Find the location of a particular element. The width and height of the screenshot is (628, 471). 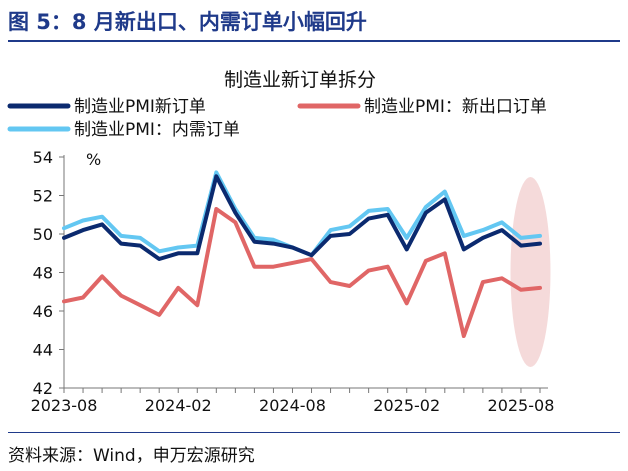

footer-rule is located at coordinates (314, 432).